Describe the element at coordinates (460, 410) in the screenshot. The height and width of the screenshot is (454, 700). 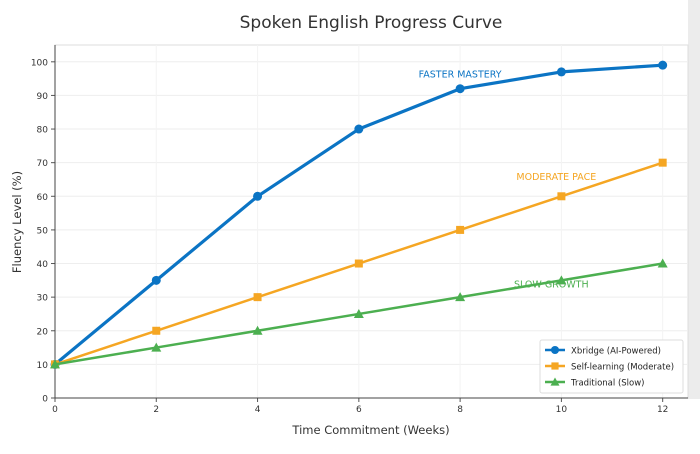
I see `x-tick-label: 8` at that location.